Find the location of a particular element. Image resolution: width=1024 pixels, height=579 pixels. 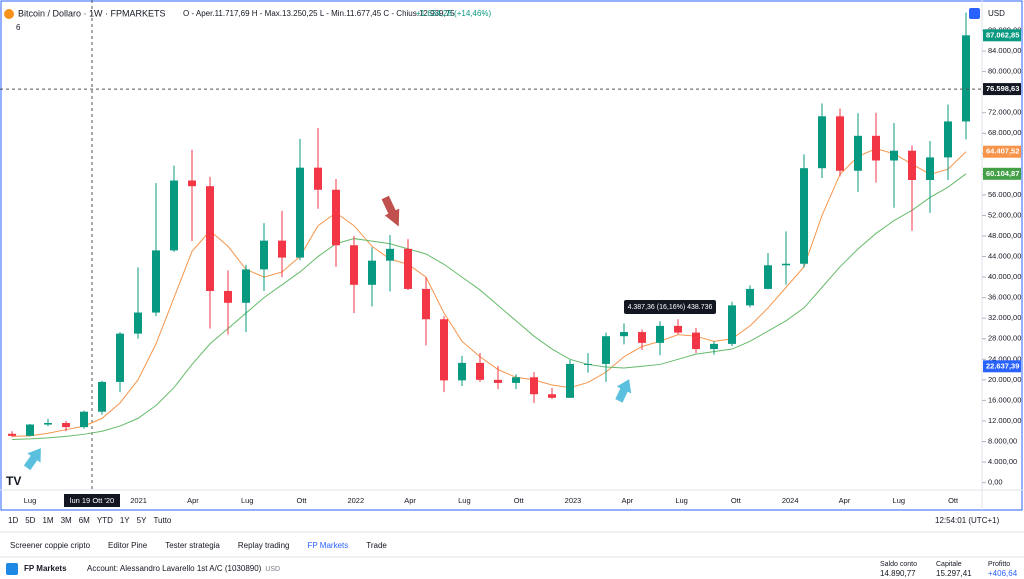

y-tick-label: 32.000,00 is located at coordinates (1004, 317).